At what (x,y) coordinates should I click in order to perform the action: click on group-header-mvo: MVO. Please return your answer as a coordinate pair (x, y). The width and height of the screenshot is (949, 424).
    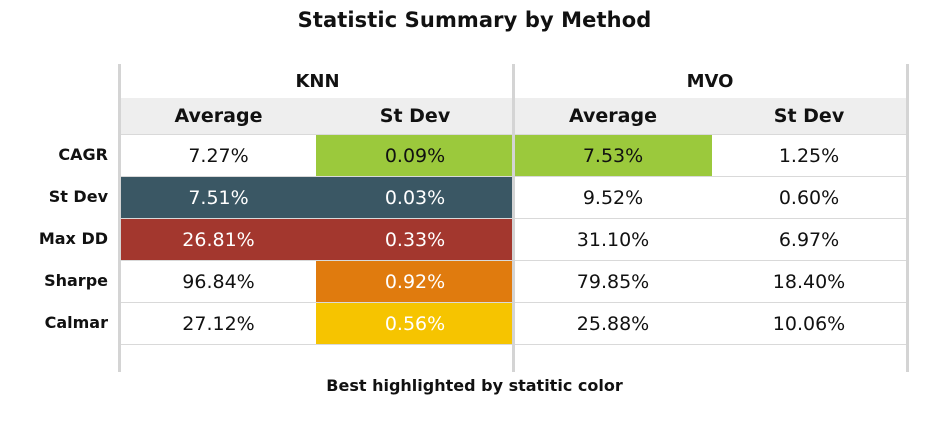
    Looking at the image, I should click on (710, 81).